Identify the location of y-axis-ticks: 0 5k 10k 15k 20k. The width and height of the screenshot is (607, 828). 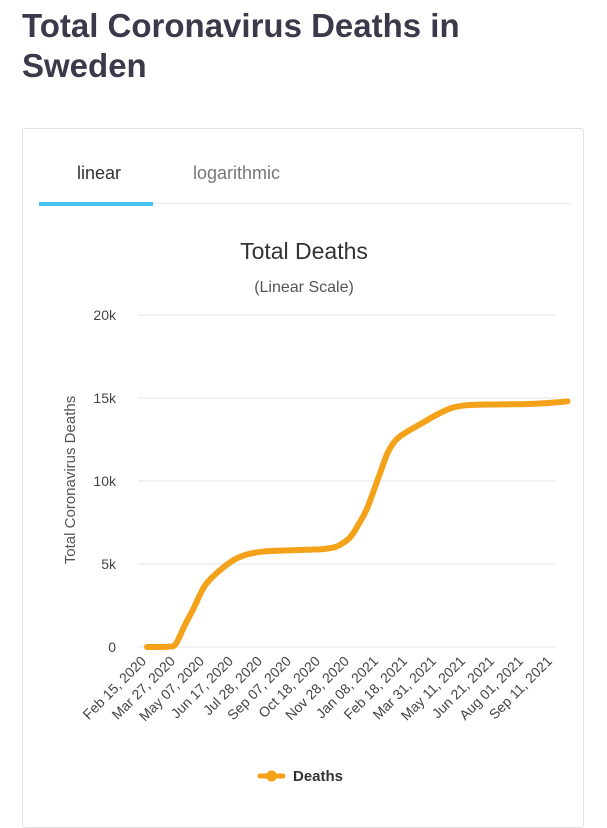
(105, 481).